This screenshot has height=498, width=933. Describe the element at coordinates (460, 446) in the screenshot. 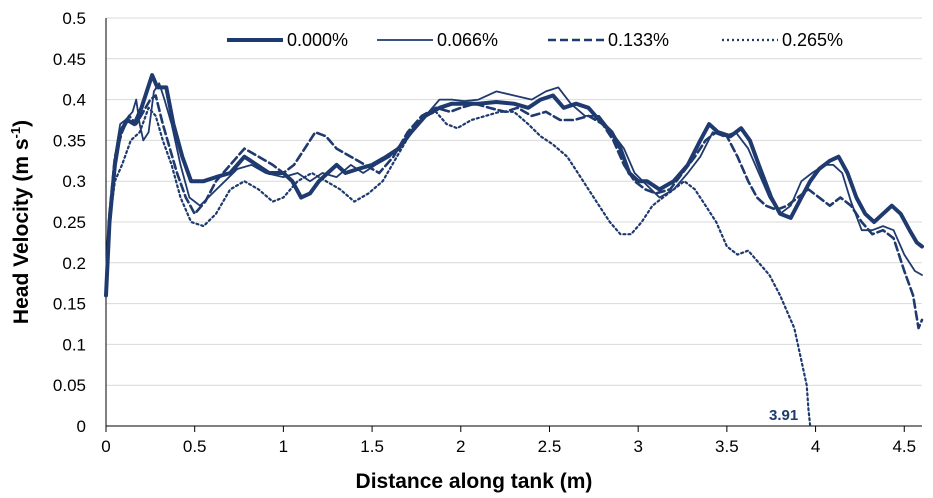

I see `x-tick-label: 2` at that location.